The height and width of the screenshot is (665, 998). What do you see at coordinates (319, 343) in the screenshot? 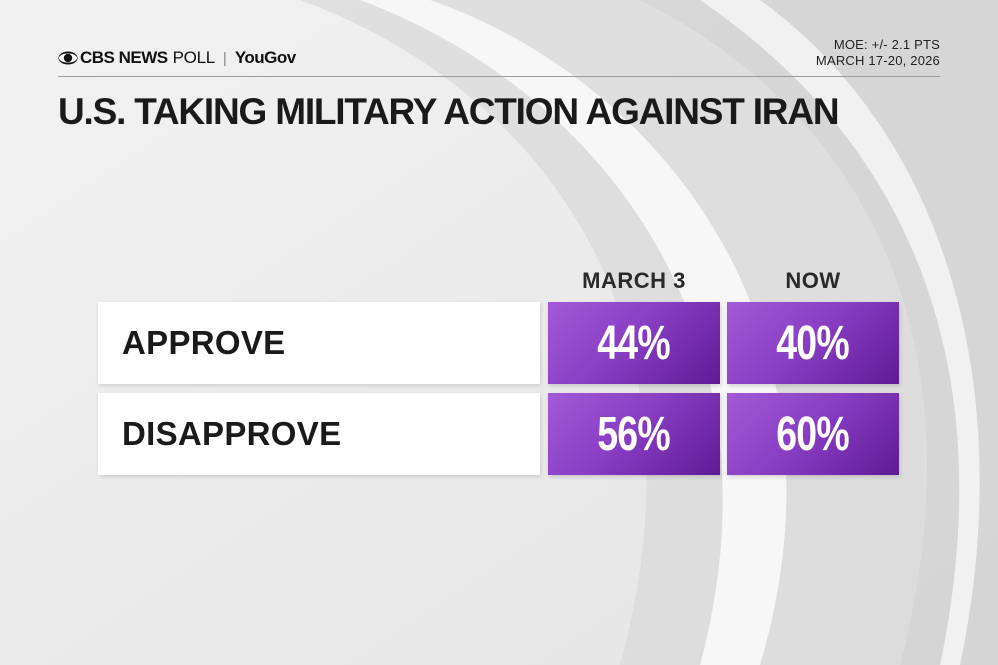
I see `row-label-approve: APPROVE` at bounding box center [319, 343].